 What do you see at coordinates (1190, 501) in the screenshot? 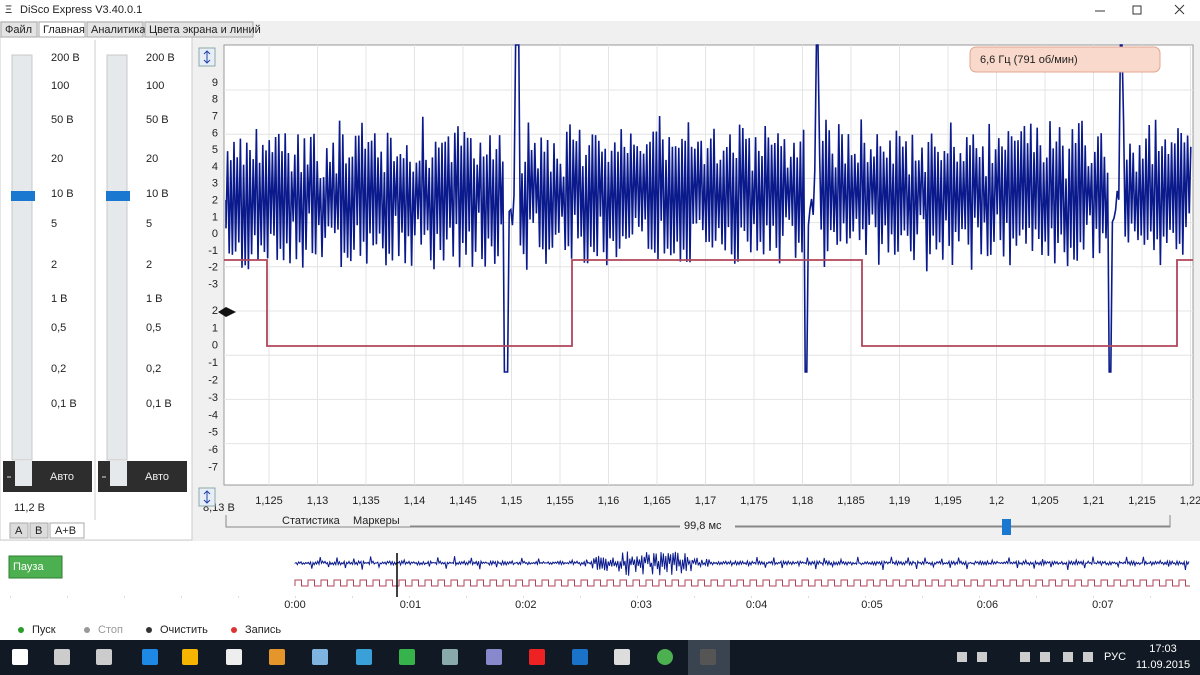
I see `x-tick-label: 1,22` at bounding box center [1190, 501].